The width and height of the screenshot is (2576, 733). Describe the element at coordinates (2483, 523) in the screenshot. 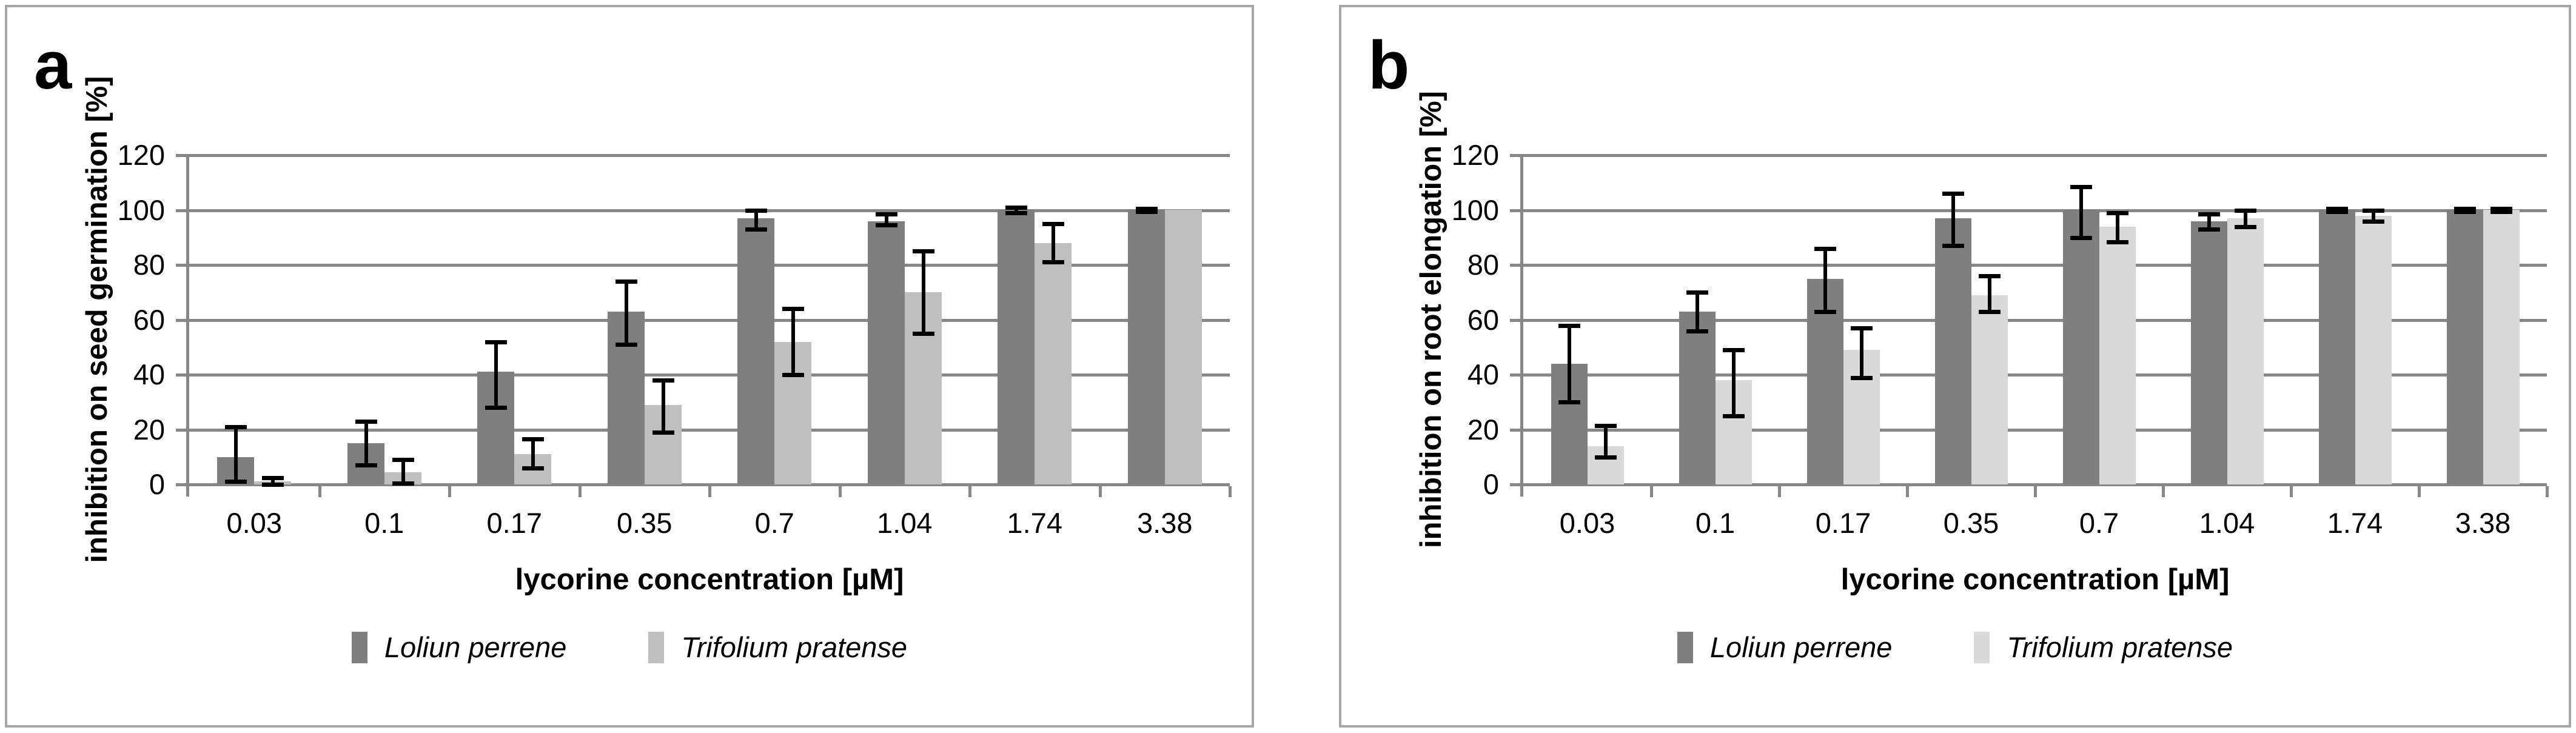

I see `x-tick-label: 3.38` at that location.